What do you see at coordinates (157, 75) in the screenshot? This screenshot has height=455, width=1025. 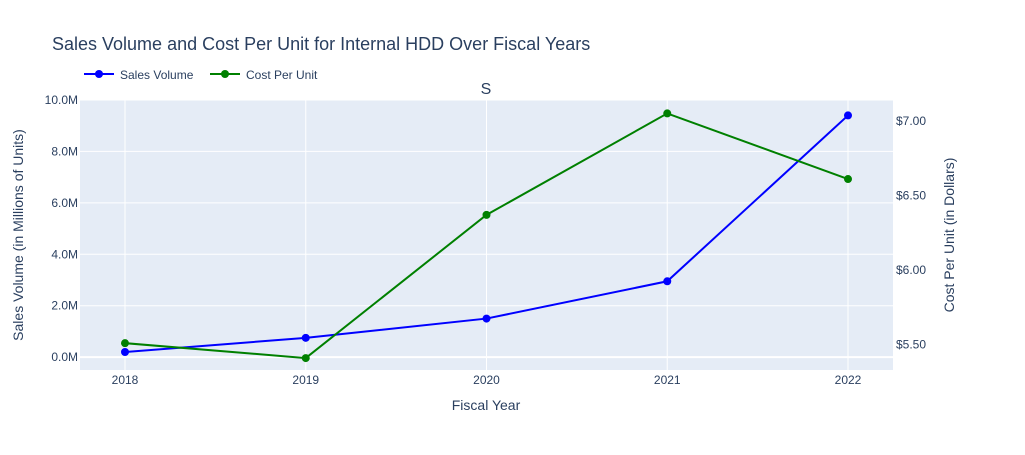 I see `legend-label-sales-volume: Sales Volume` at bounding box center [157, 75].